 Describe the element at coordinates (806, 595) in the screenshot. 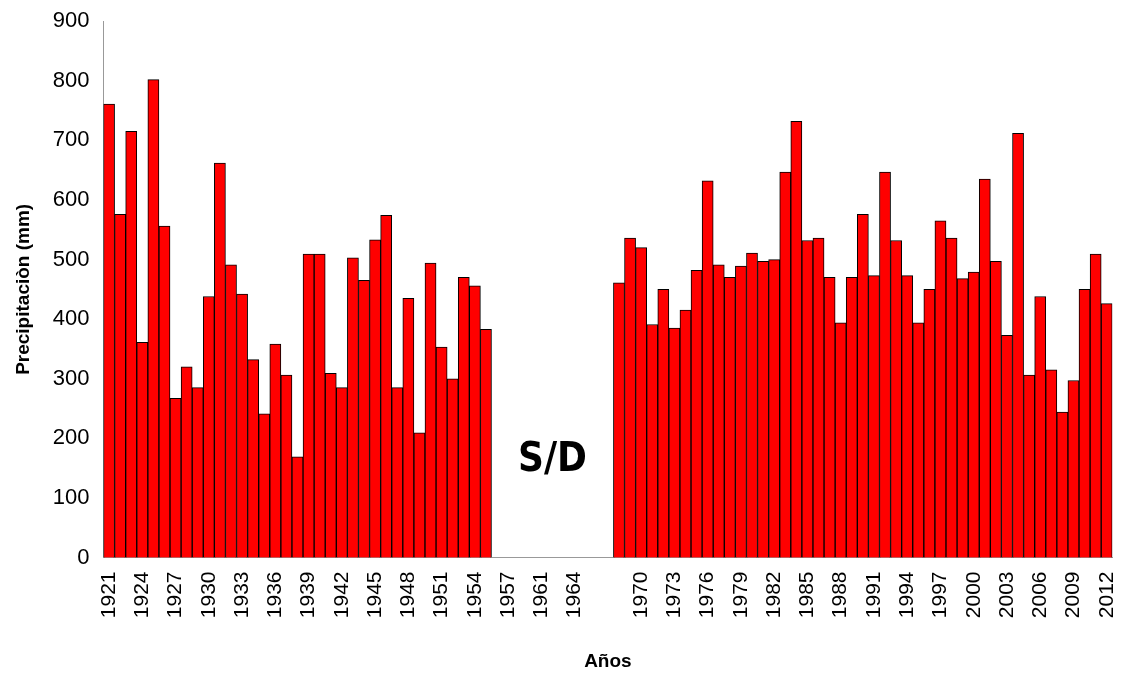

I see `x-tick-label: 1985` at that location.